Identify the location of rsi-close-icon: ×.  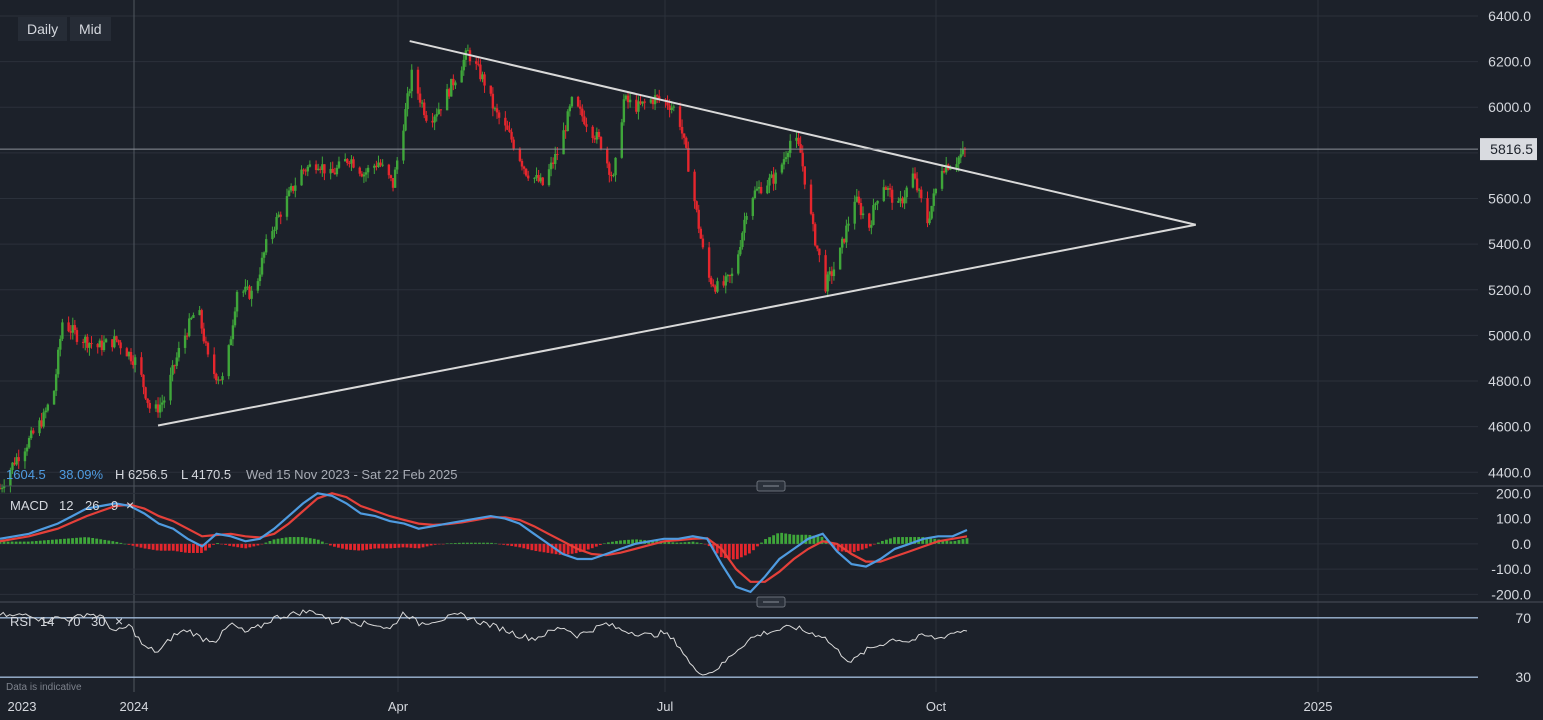
(119, 621).